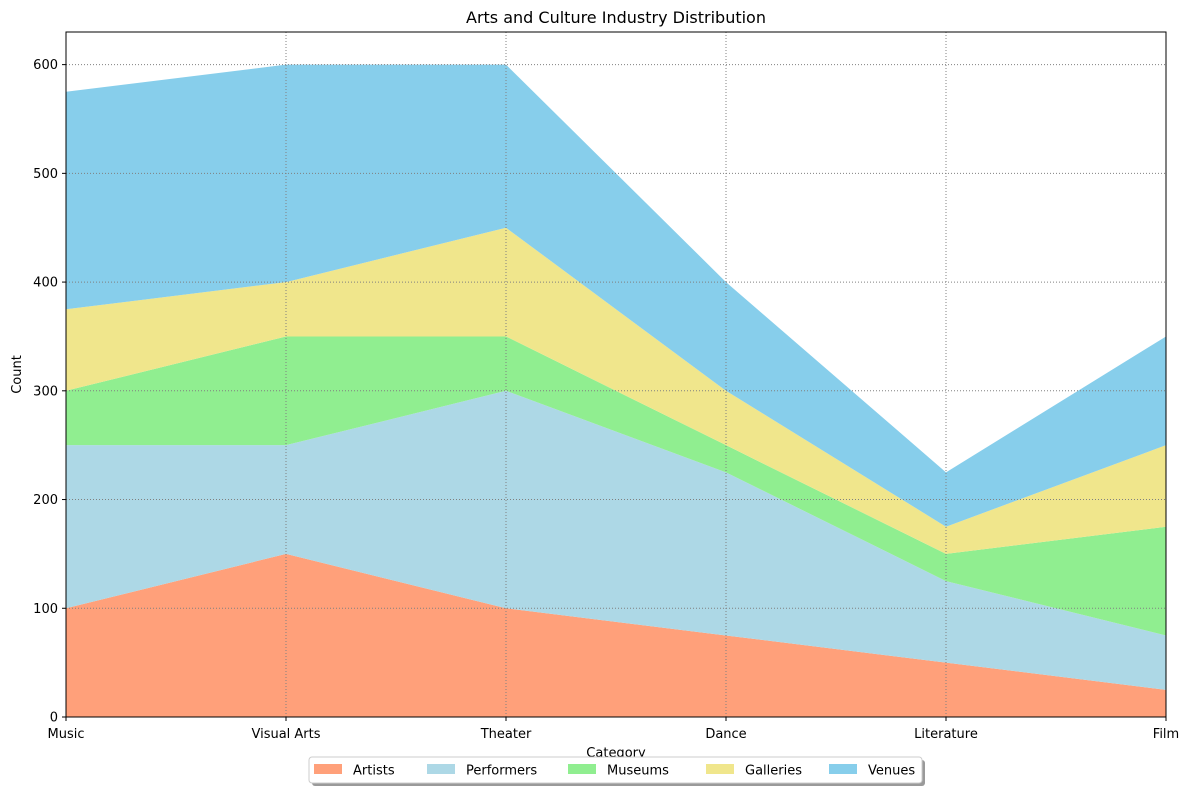 The image size is (1189, 793). What do you see at coordinates (946, 734) in the screenshot?
I see `x-tick-label: Literature` at bounding box center [946, 734].